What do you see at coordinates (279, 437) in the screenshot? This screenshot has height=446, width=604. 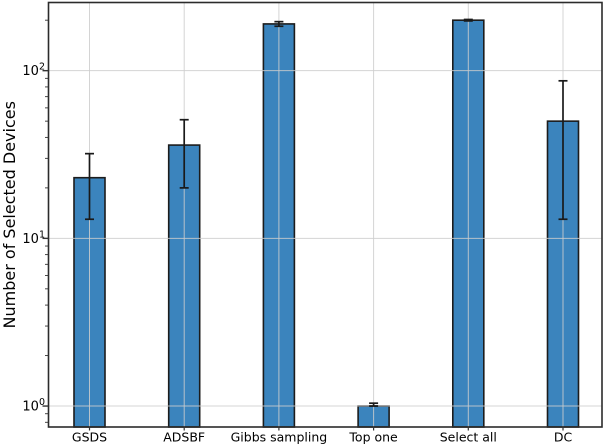 I see `x-tick-label-gibbs-sampling: Gibbs sampling` at bounding box center [279, 437].